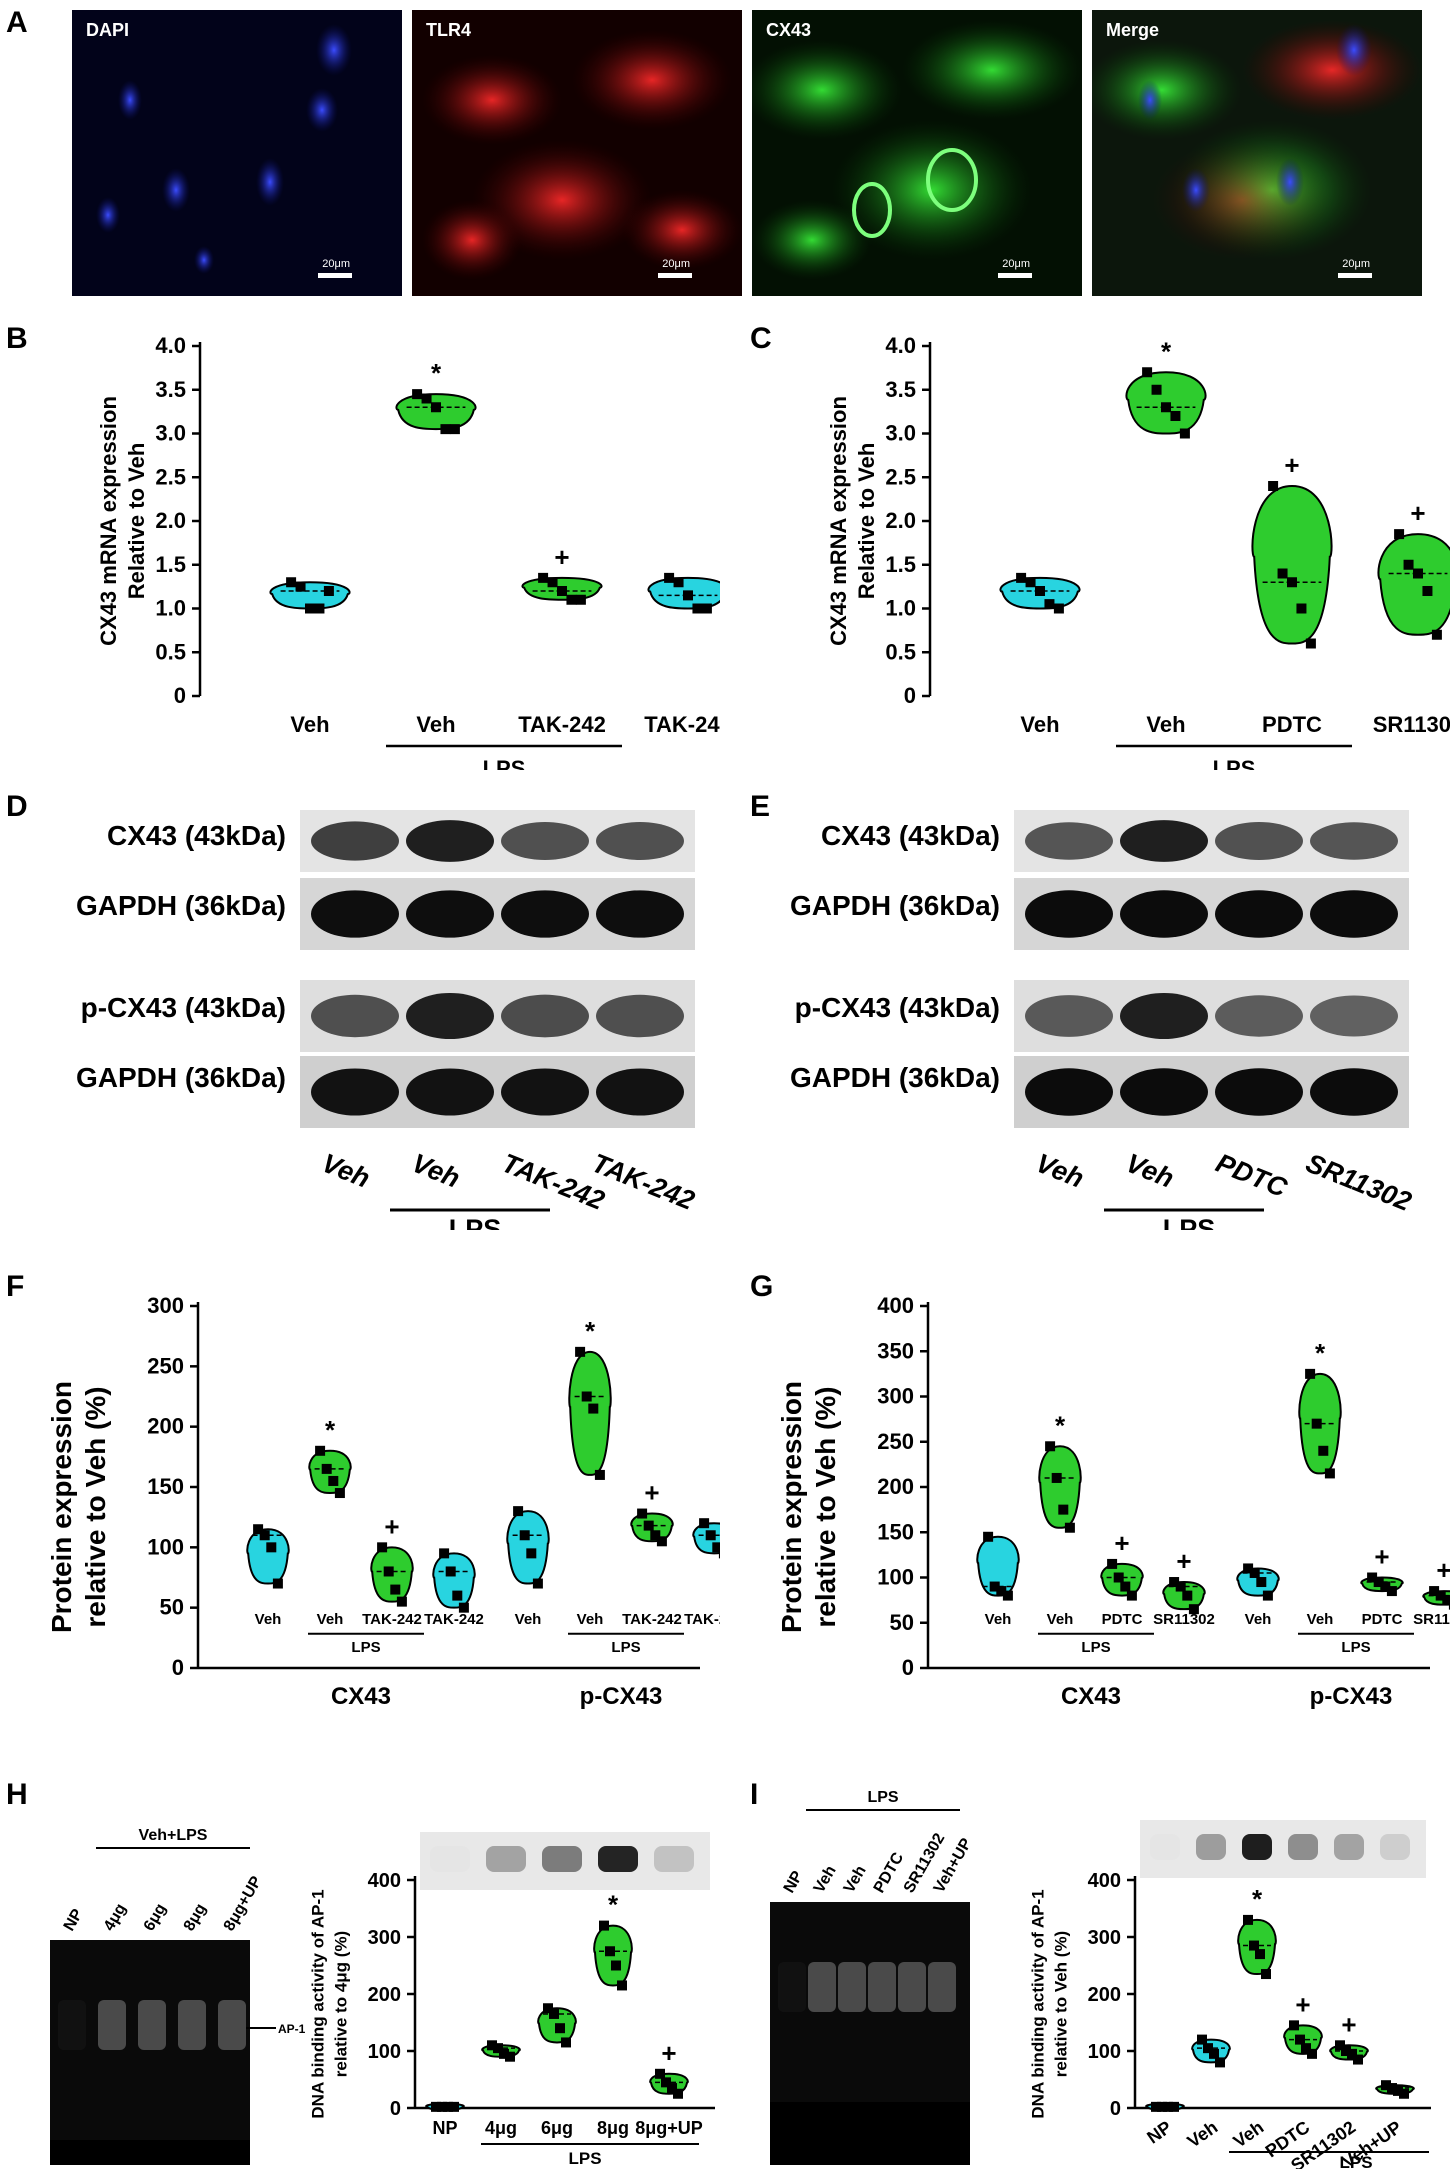 This screenshot has height=2169, width=1450. I want to click on gel-free-probe, so click(150, 2152).